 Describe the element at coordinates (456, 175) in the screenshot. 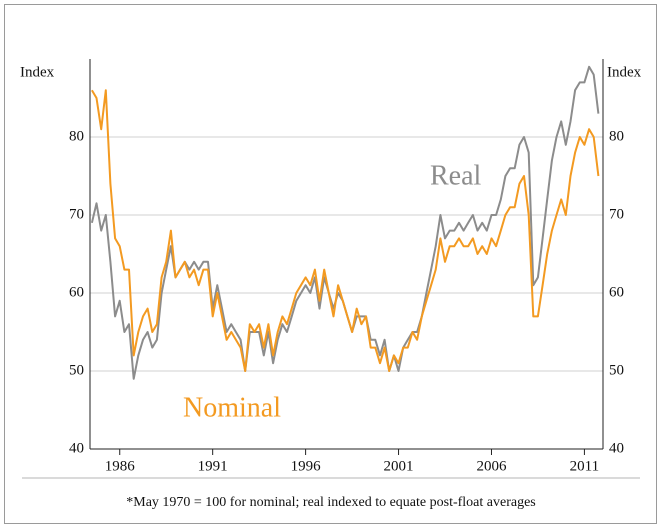

I see `annotation-real: Real` at that location.